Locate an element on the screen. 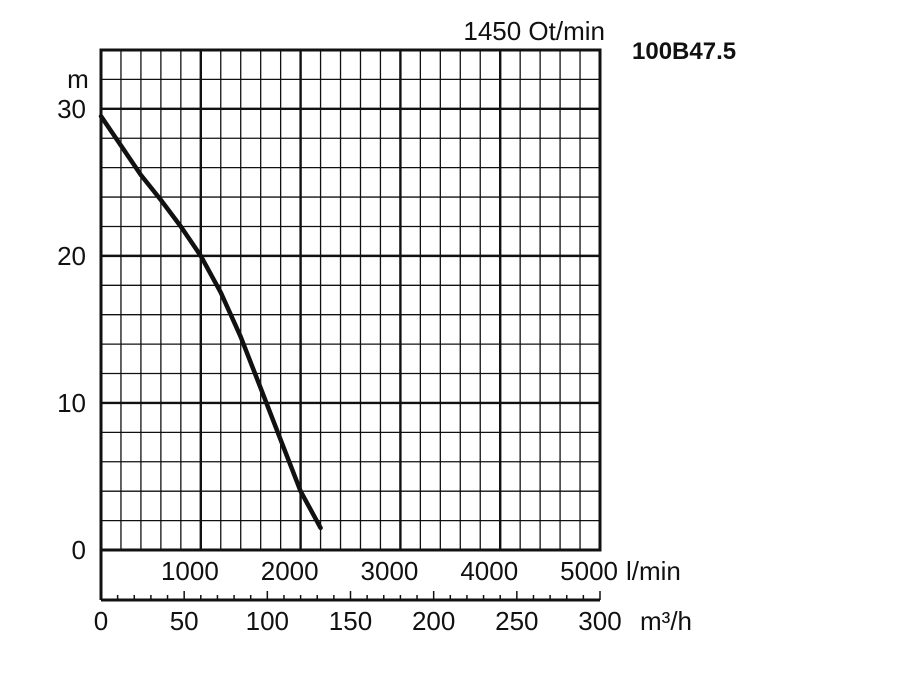 This screenshot has width=900, height=700. lmin-tick-label: 1000 is located at coordinates (190, 571).